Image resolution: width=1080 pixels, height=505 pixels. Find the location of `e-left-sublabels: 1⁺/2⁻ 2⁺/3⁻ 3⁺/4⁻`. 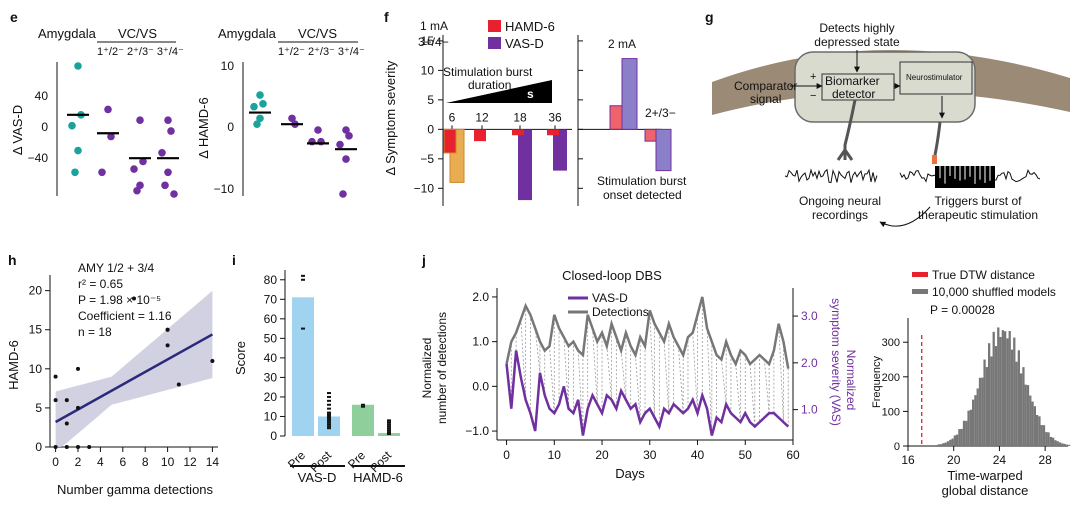

e-left-sublabels: 1⁺/2⁻ 2⁺/3⁻ 3⁺/4⁻ is located at coordinates (140, 52).